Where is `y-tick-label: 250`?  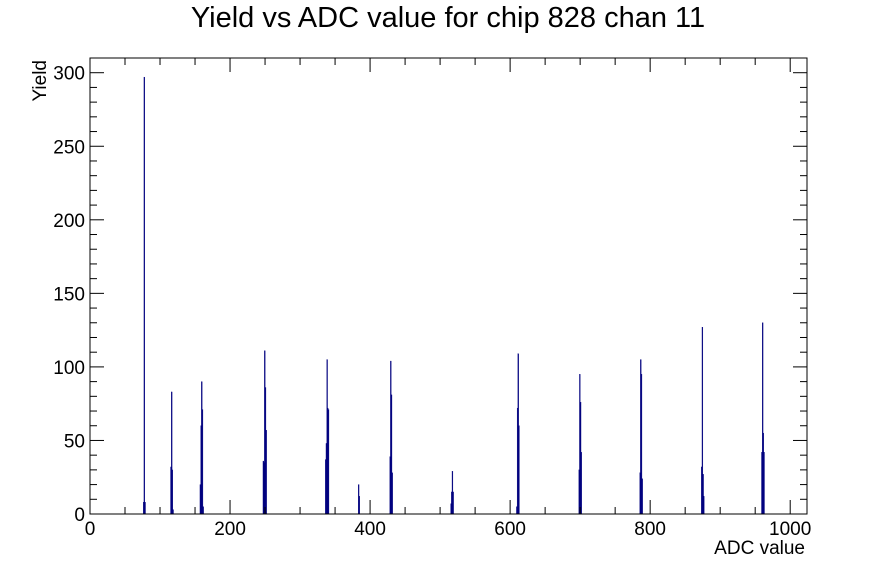
y-tick-label: 250 is located at coordinates (69, 147).